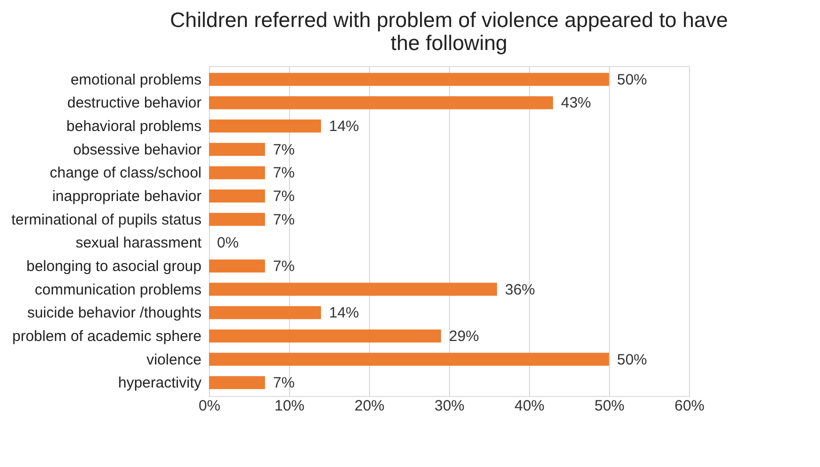 The width and height of the screenshot is (820, 467). Describe the element at coordinates (464, 336) in the screenshot. I see `data-label: 29%` at that location.